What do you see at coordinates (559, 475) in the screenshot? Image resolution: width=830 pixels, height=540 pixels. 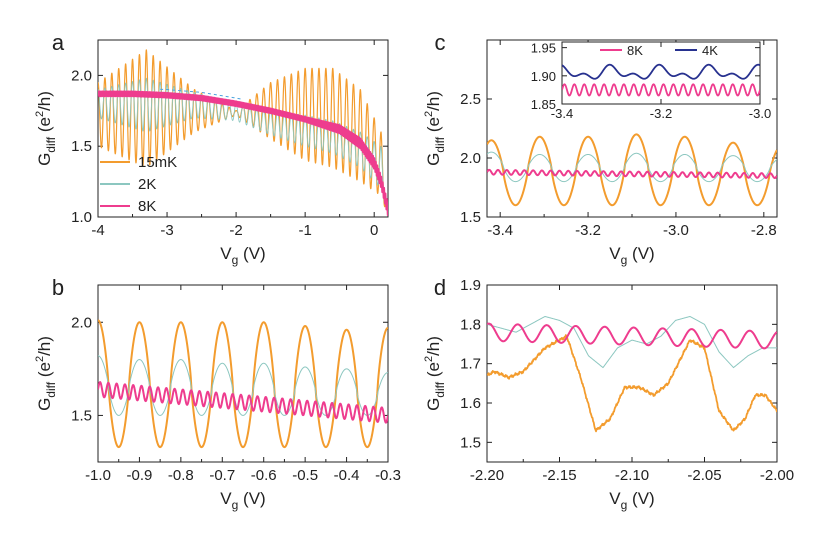 I see `x-tick-label: -2.15` at bounding box center [559, 475].